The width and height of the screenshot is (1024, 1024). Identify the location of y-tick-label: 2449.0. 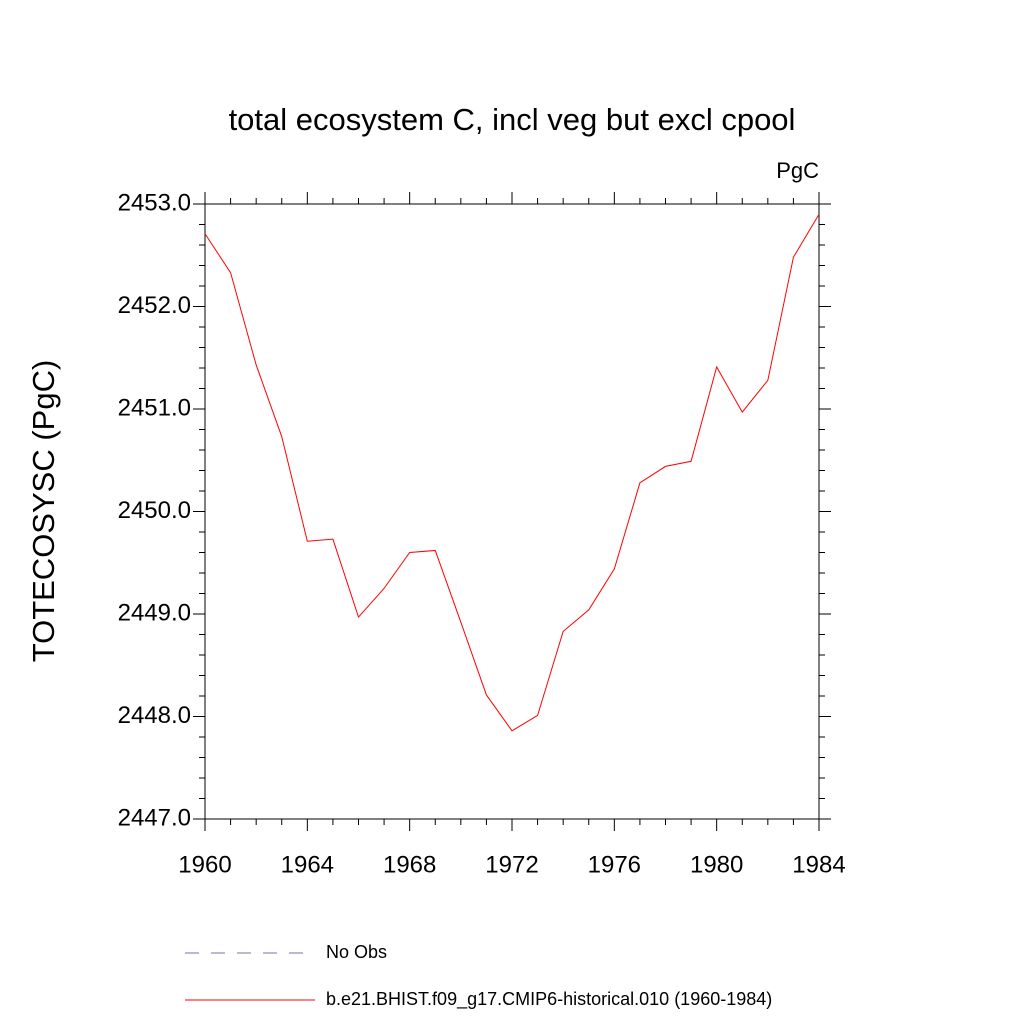
(154, 612).